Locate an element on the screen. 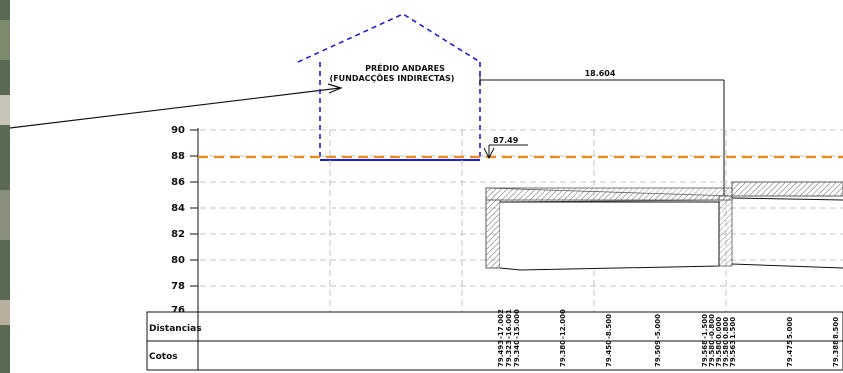  photo-strip is located at coordinates (5, 186).